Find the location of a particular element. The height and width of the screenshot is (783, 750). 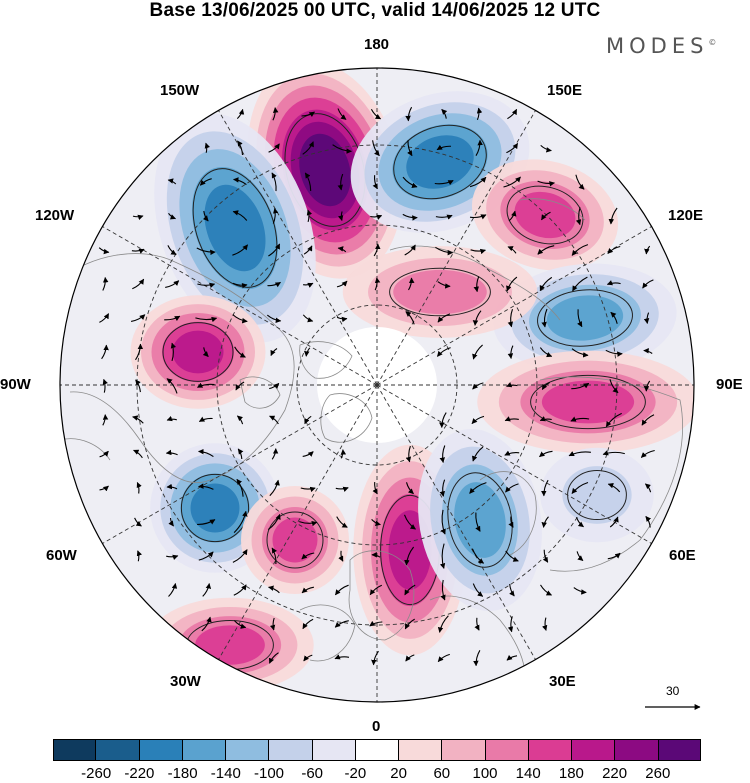

lon-label-120w: 120W is located at coordinates (55, 215).